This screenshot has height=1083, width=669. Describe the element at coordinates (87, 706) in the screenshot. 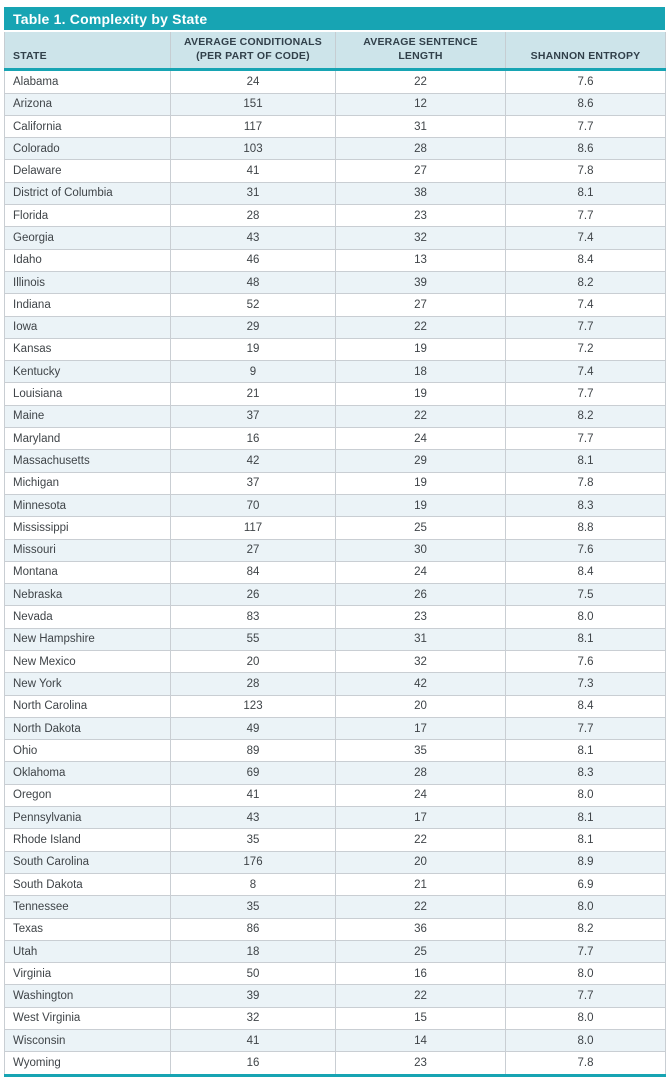

I see `state-cell: North Carolina` at that location.